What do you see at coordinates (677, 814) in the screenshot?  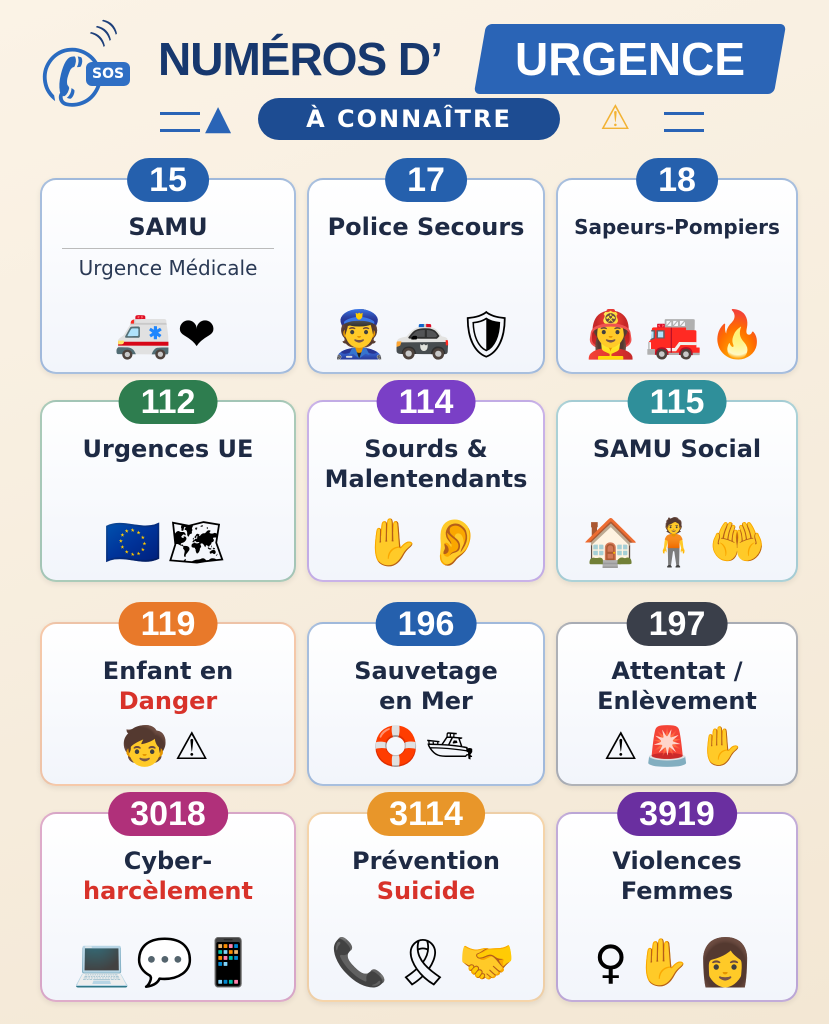 I see `number-badge: 3919` at bounding box center [677, 814].